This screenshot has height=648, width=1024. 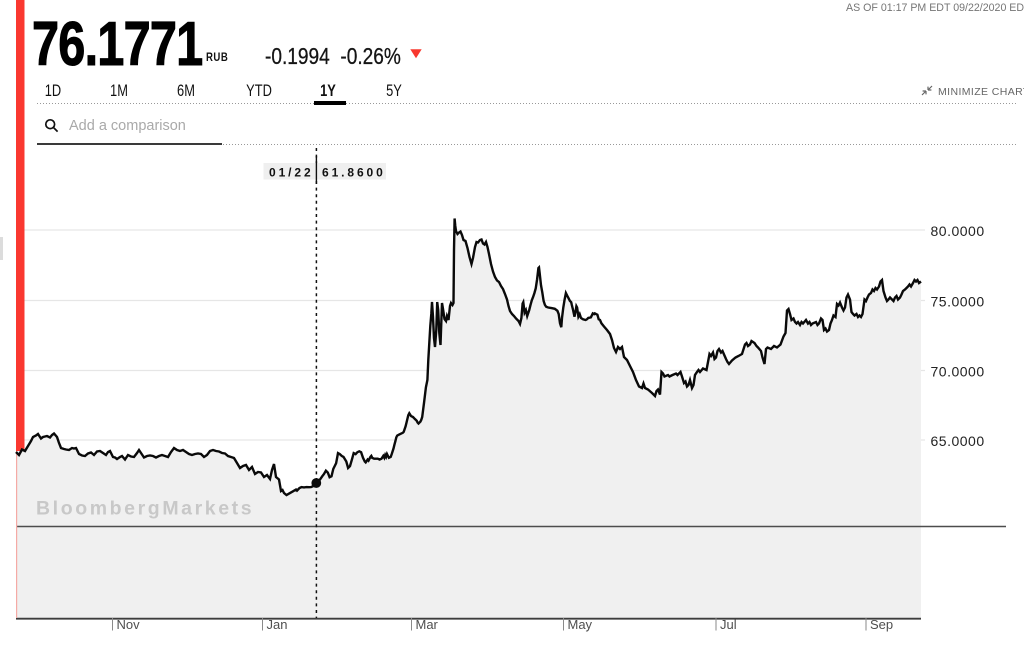 I want to click on svg-text: 65.0000, so click(x=958, y=441).